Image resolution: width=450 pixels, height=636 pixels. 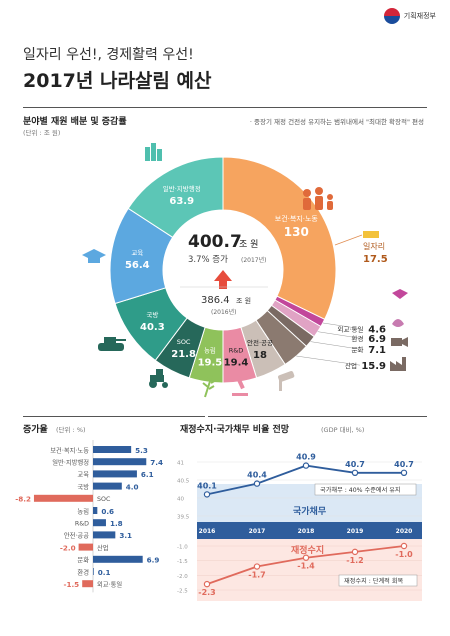 I want to click on section2-title: 증가율, so click(x=35, y=430).